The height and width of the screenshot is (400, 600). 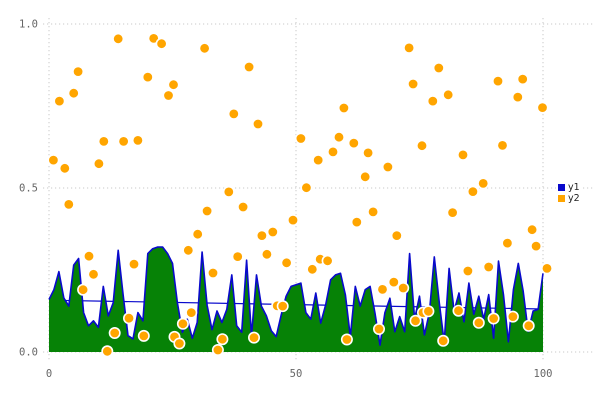 What do you see at coordinates (561, 198) in the screenshot?
I see `legend-swatch-y2` at bounding box center [561, 198].